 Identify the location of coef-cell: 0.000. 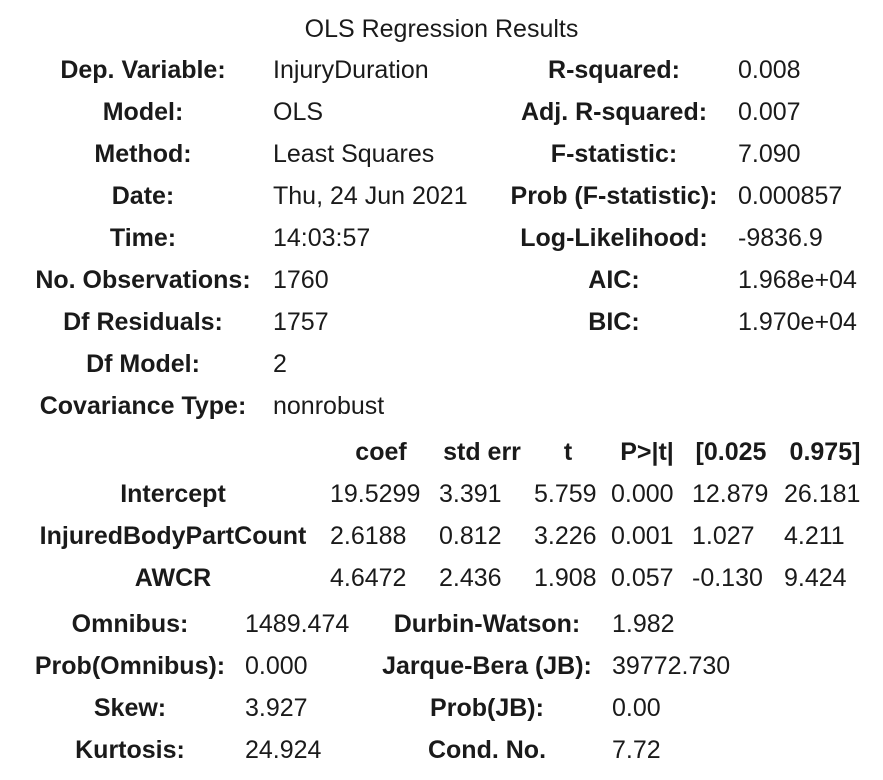
(642, 494).